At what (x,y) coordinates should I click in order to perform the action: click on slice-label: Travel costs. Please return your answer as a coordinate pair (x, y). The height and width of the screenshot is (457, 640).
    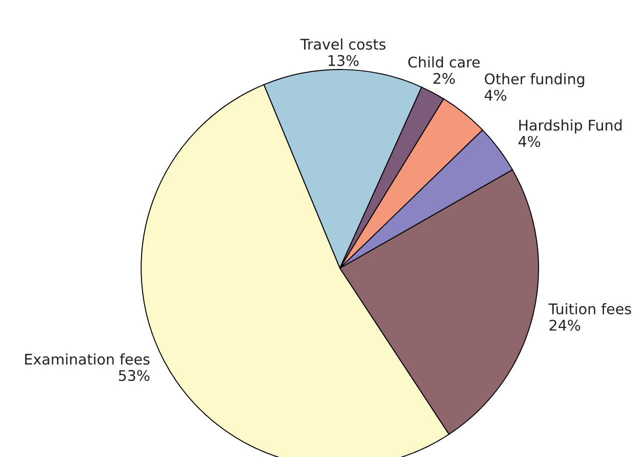
    Looking at the image, I should click on (343, 44).